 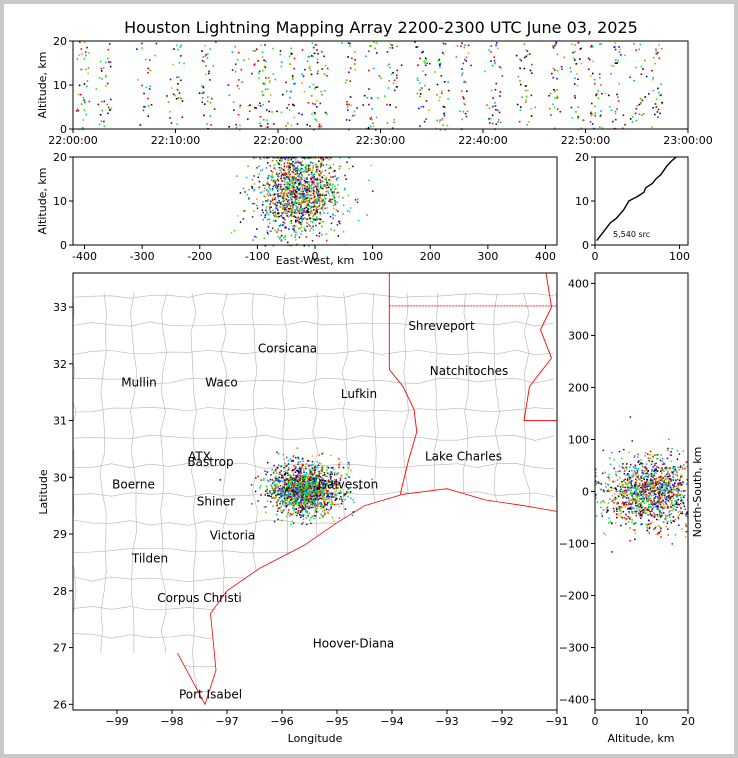 What do you see at coordinates (60, 421) in the screenshot?
I see `lat-tick-label: 31` at bounding box center [60, 421].